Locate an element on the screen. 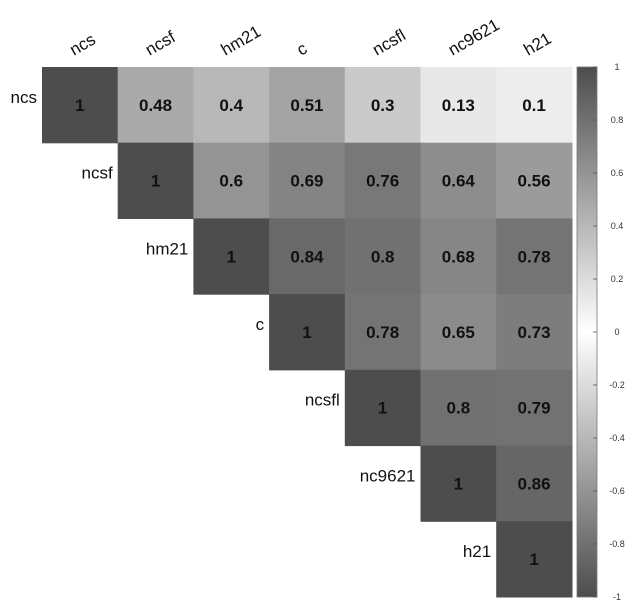 This screenshot has width=633, height=605. heatmap-cell-ncsf-hm21 is located at coordinates (231, 180).